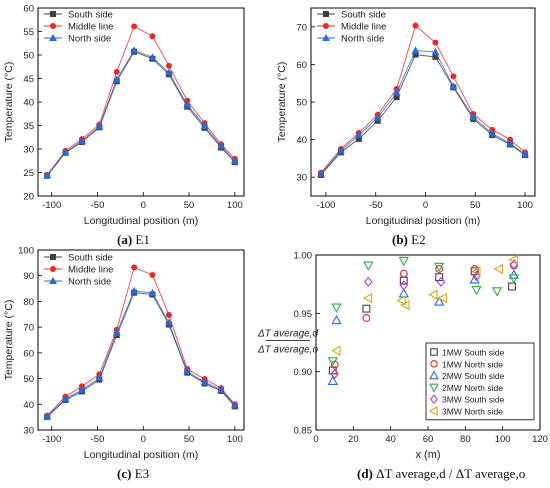 The image size is (550, 488). Describe the element at coordinates (472, 388) in the screenshot. I see `legend-label: 2MW North side` at that location.